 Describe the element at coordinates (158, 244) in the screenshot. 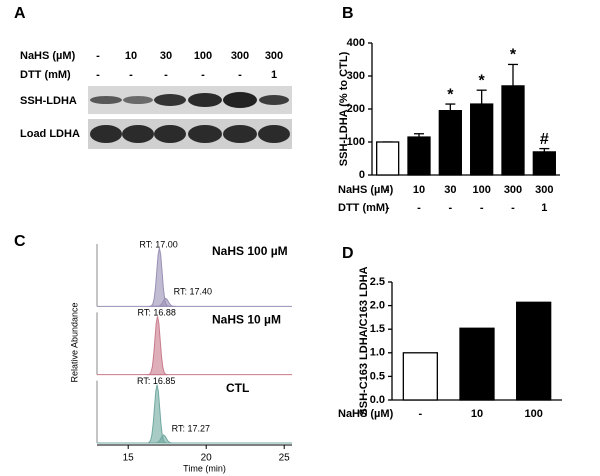

I see `peak-label: RT: 17.00` at that location.